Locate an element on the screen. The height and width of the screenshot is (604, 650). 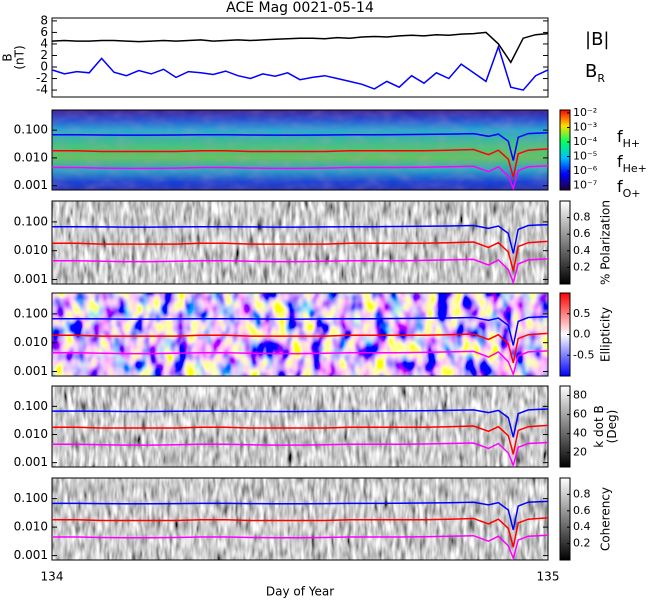
legend-entry: BR is located at coordinates (595, 73).